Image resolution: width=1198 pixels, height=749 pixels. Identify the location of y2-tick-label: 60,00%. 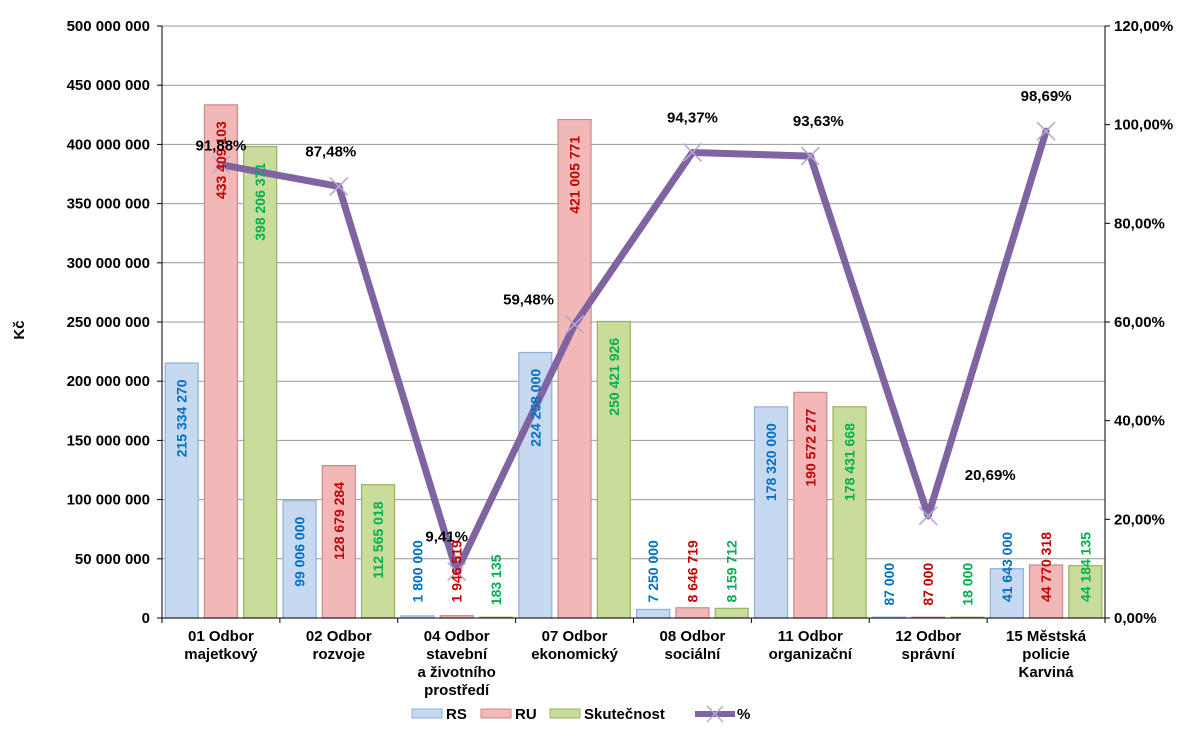
(1139, 322).